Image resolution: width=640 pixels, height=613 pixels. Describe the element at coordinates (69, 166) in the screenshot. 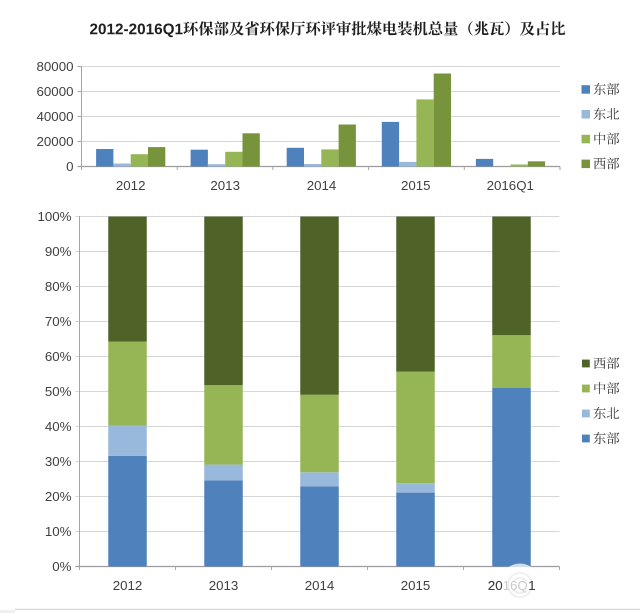

I see `svg-text: 0` at that location.